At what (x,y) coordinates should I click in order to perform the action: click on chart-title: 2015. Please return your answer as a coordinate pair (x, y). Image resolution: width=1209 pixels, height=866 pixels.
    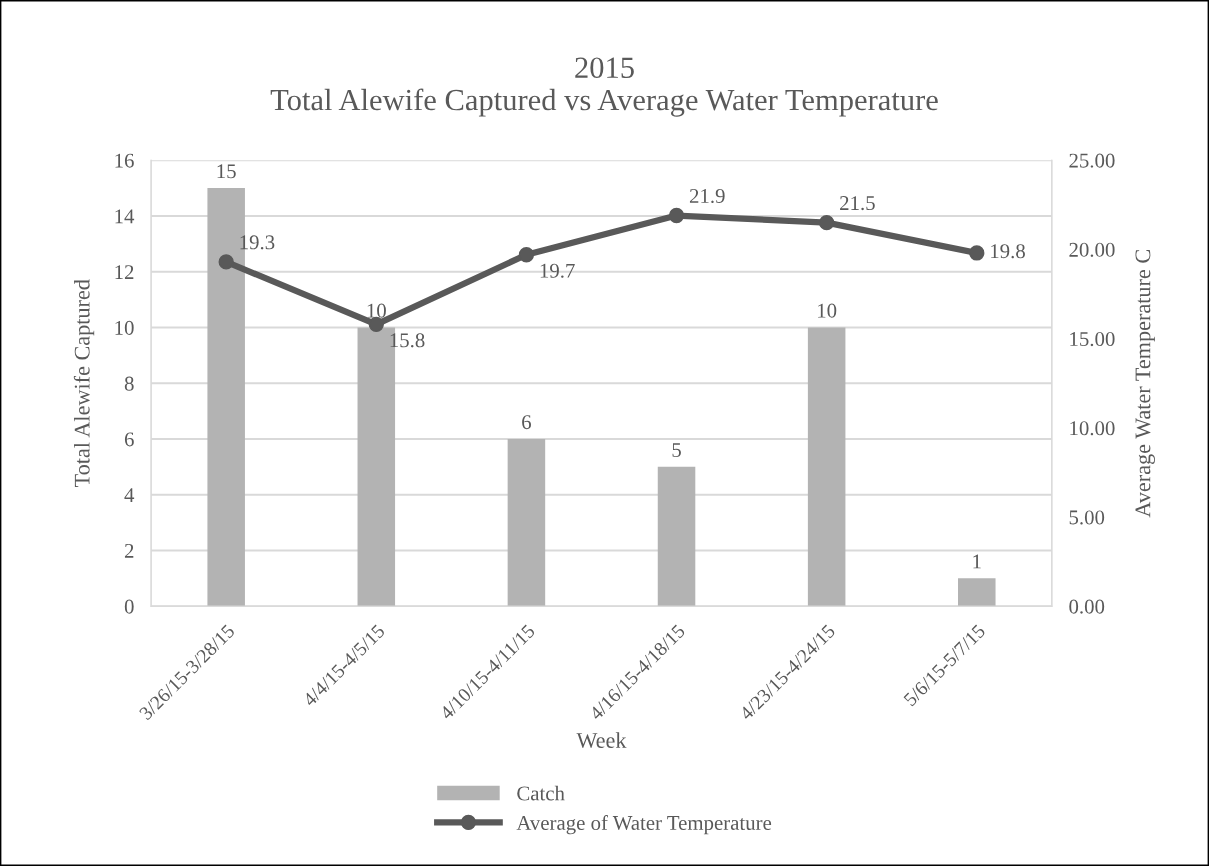
    Looking at the image, I should click on (604, 68).